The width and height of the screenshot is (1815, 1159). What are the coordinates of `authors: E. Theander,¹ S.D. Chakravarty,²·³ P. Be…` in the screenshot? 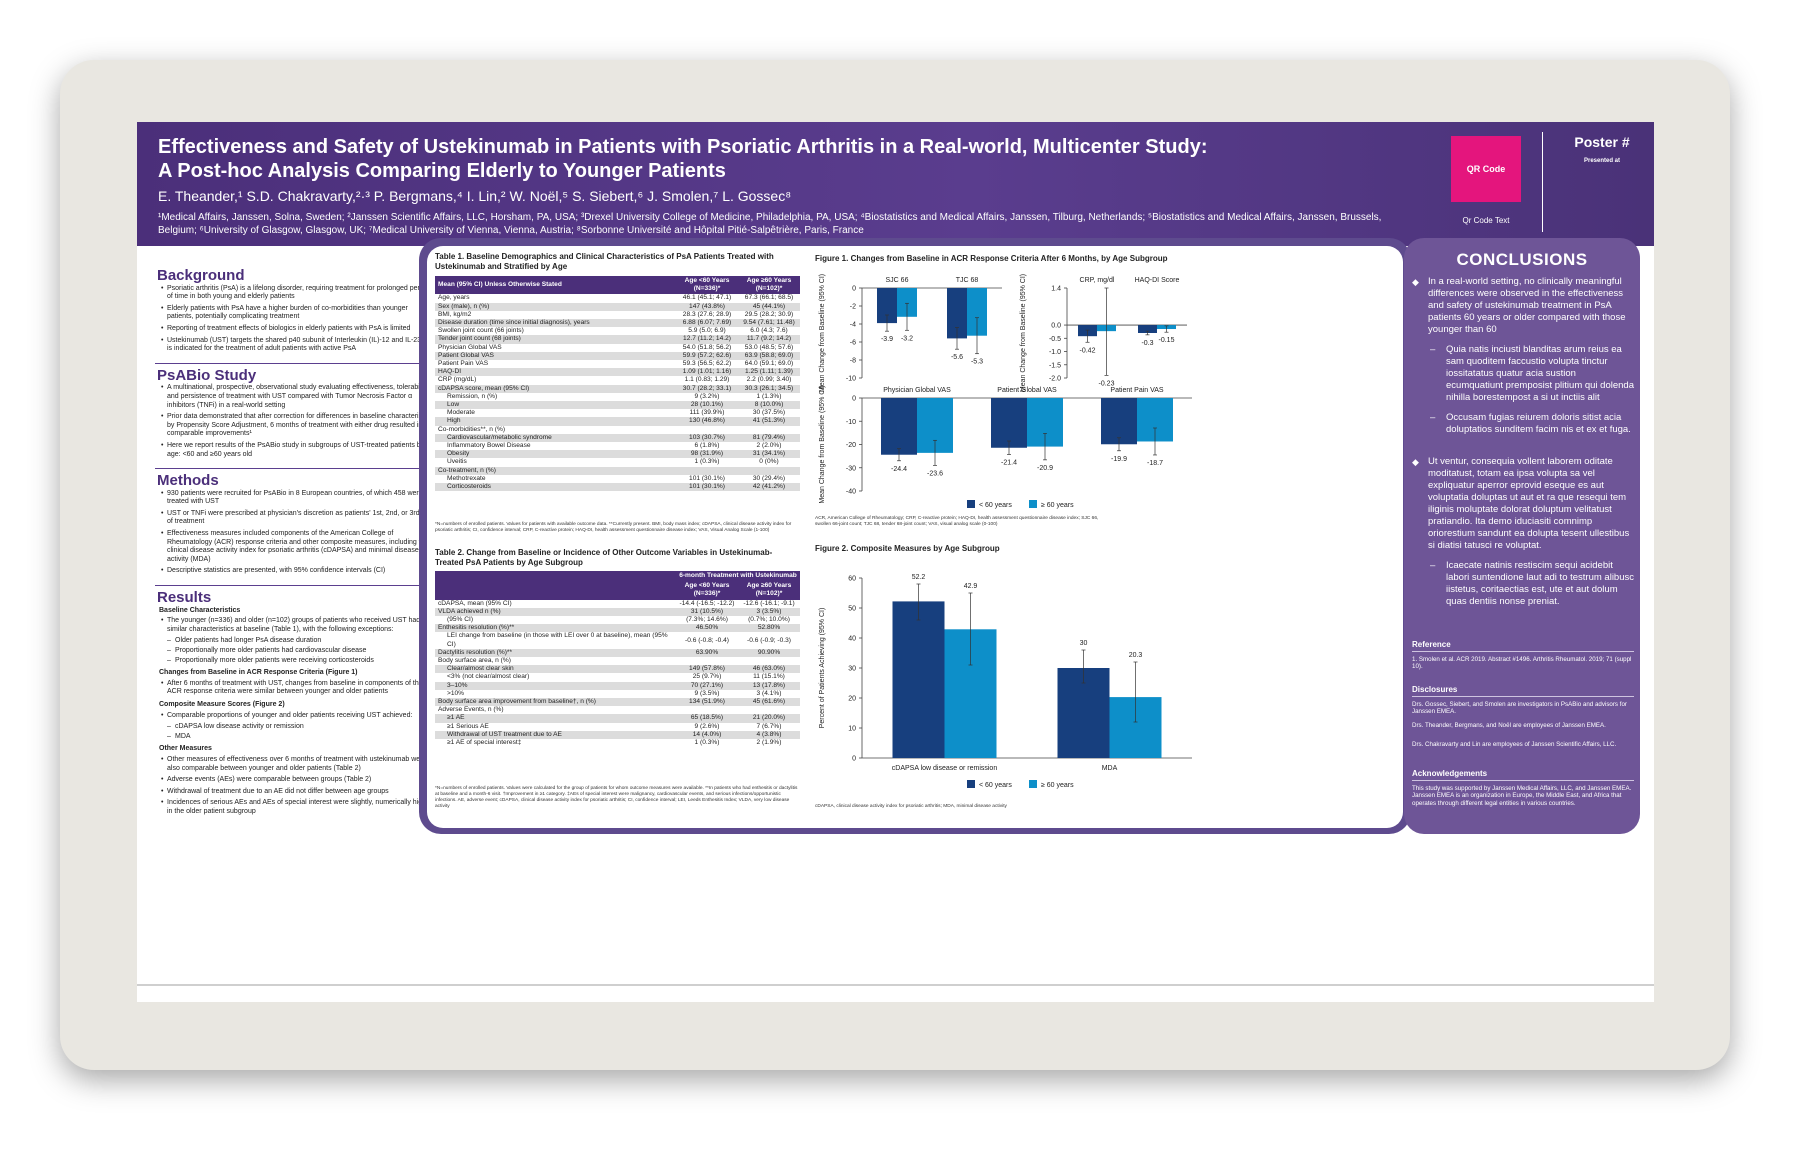 It's located at (475, 196).